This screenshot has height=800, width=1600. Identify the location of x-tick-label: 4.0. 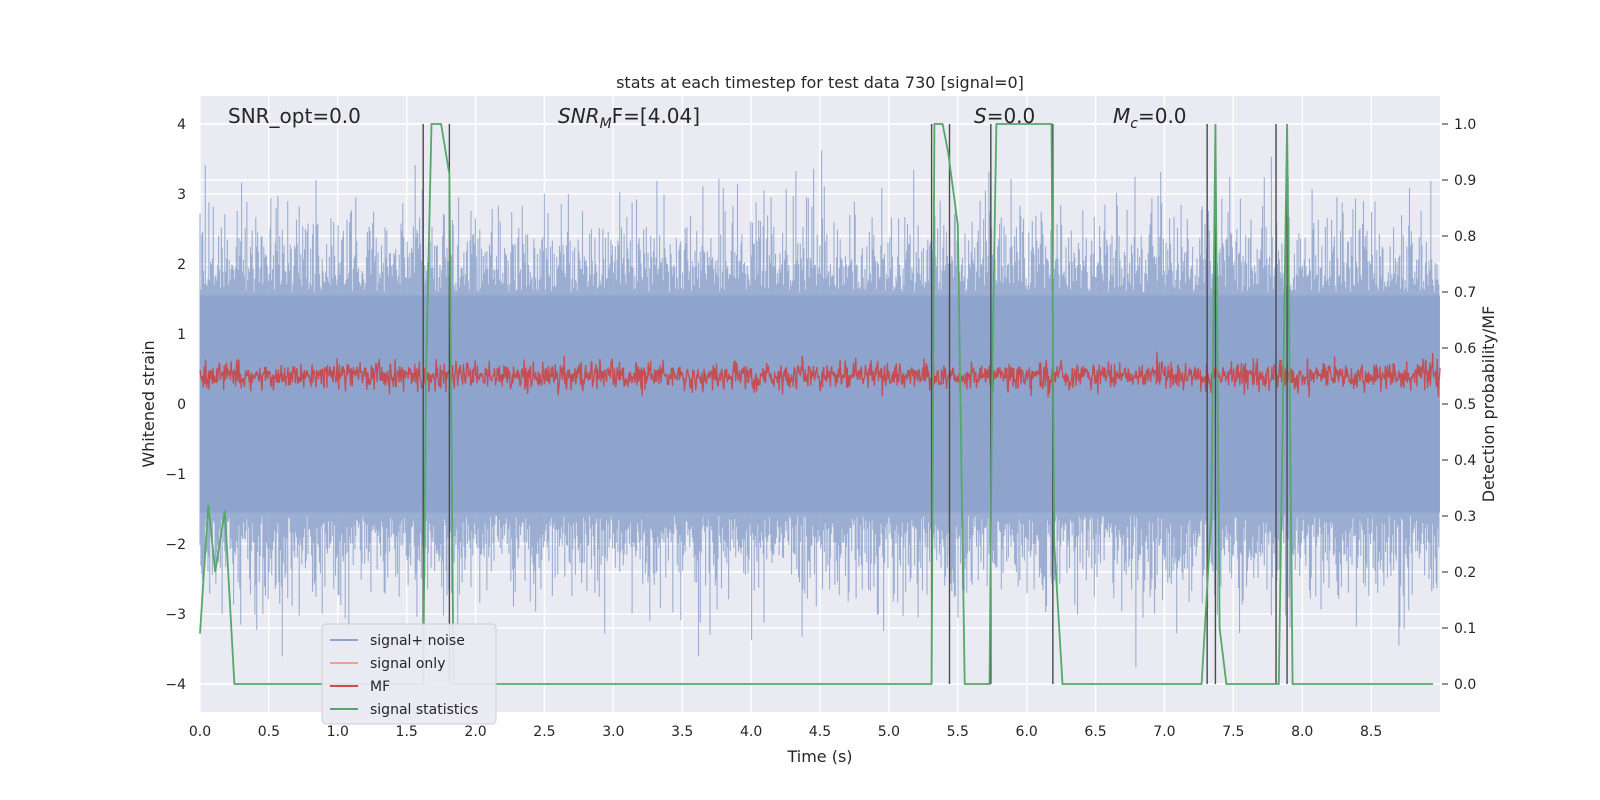
(751, 732).